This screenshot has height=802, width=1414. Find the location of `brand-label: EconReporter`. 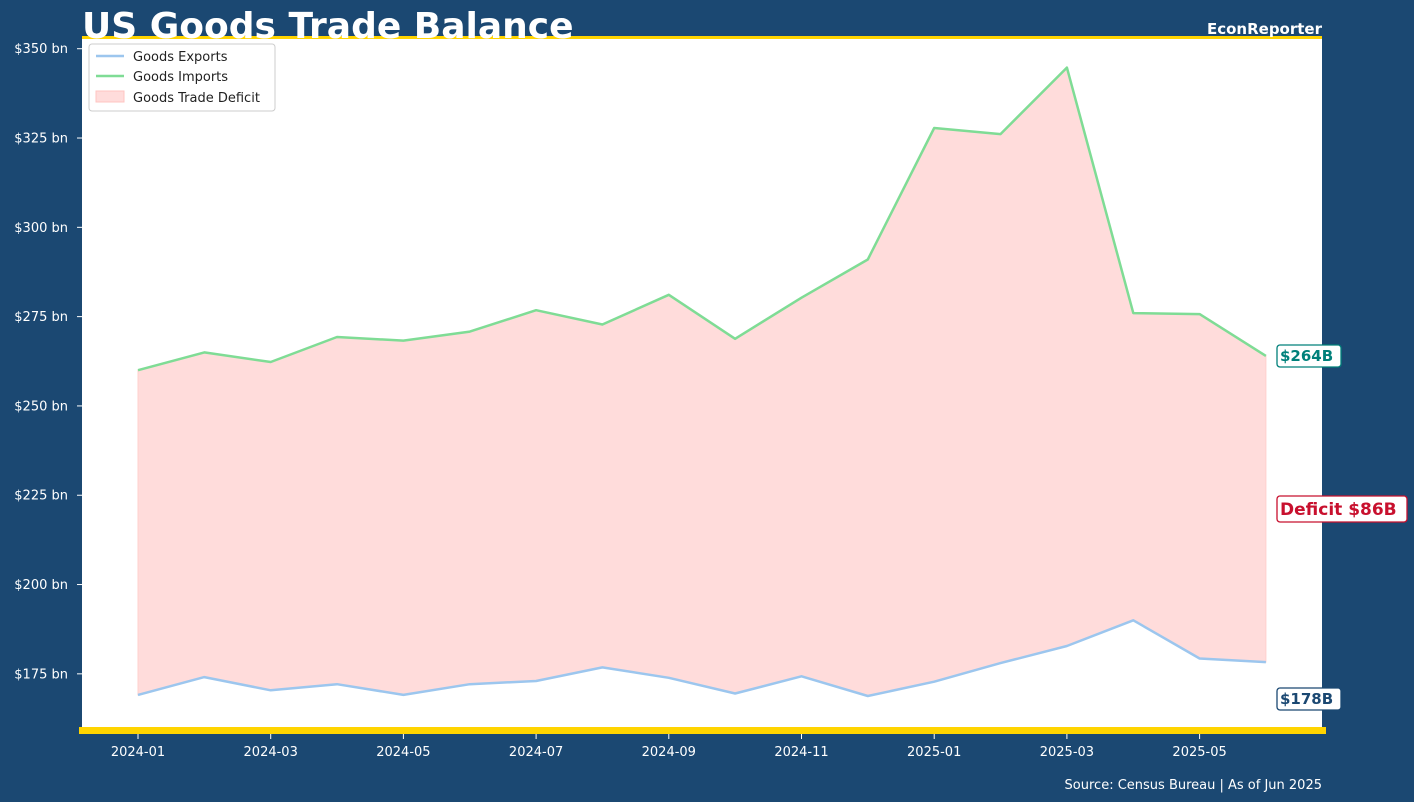

brand-label: EconReporter is located at coordinates (1265, 29).